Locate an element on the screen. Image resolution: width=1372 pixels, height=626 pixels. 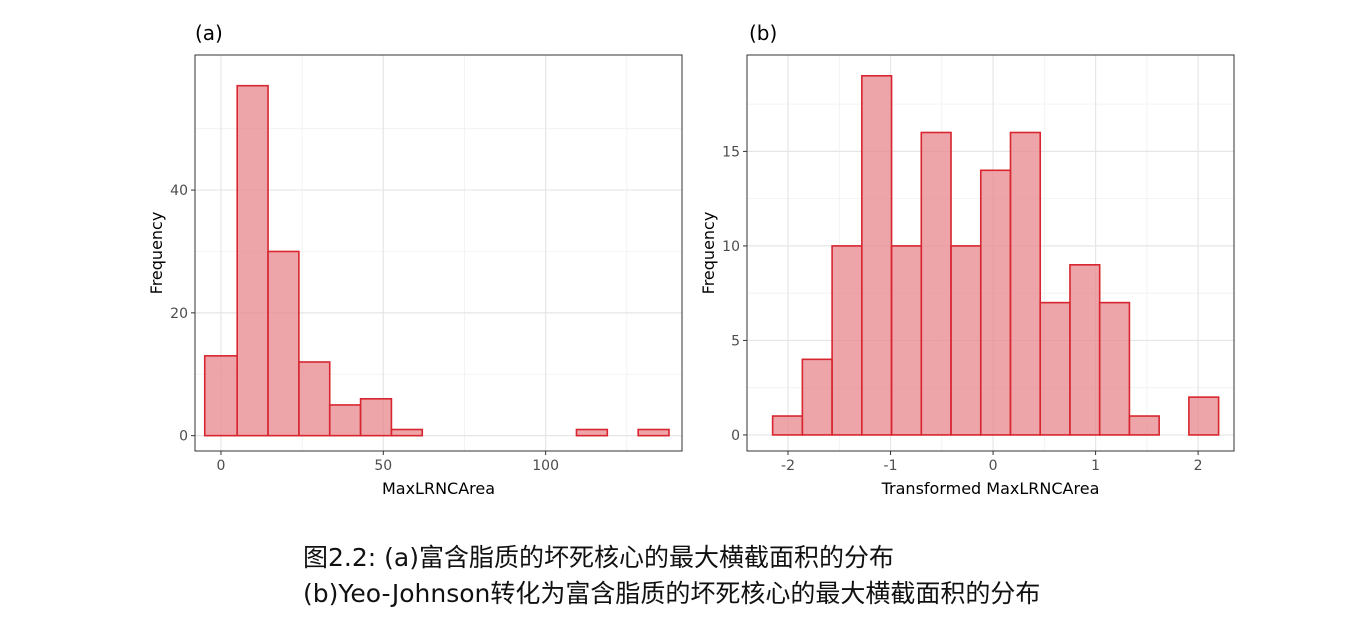
x-axis-title: MaxLRNCArea is located at coordinates (438, 488).